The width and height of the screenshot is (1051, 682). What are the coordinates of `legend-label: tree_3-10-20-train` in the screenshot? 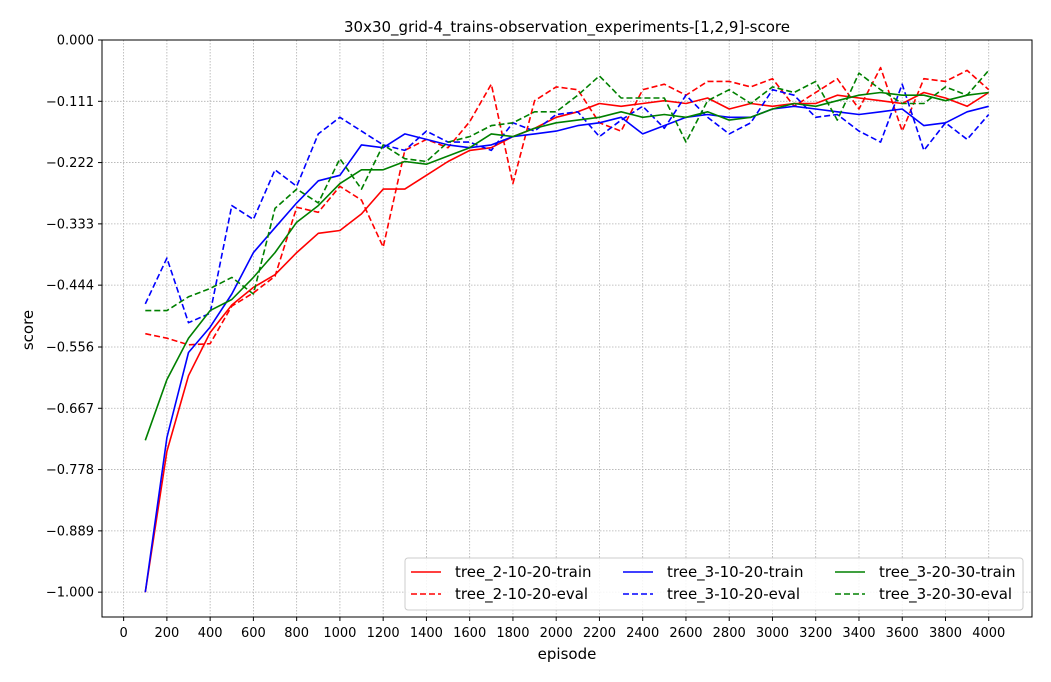 It's located at (735, 572).